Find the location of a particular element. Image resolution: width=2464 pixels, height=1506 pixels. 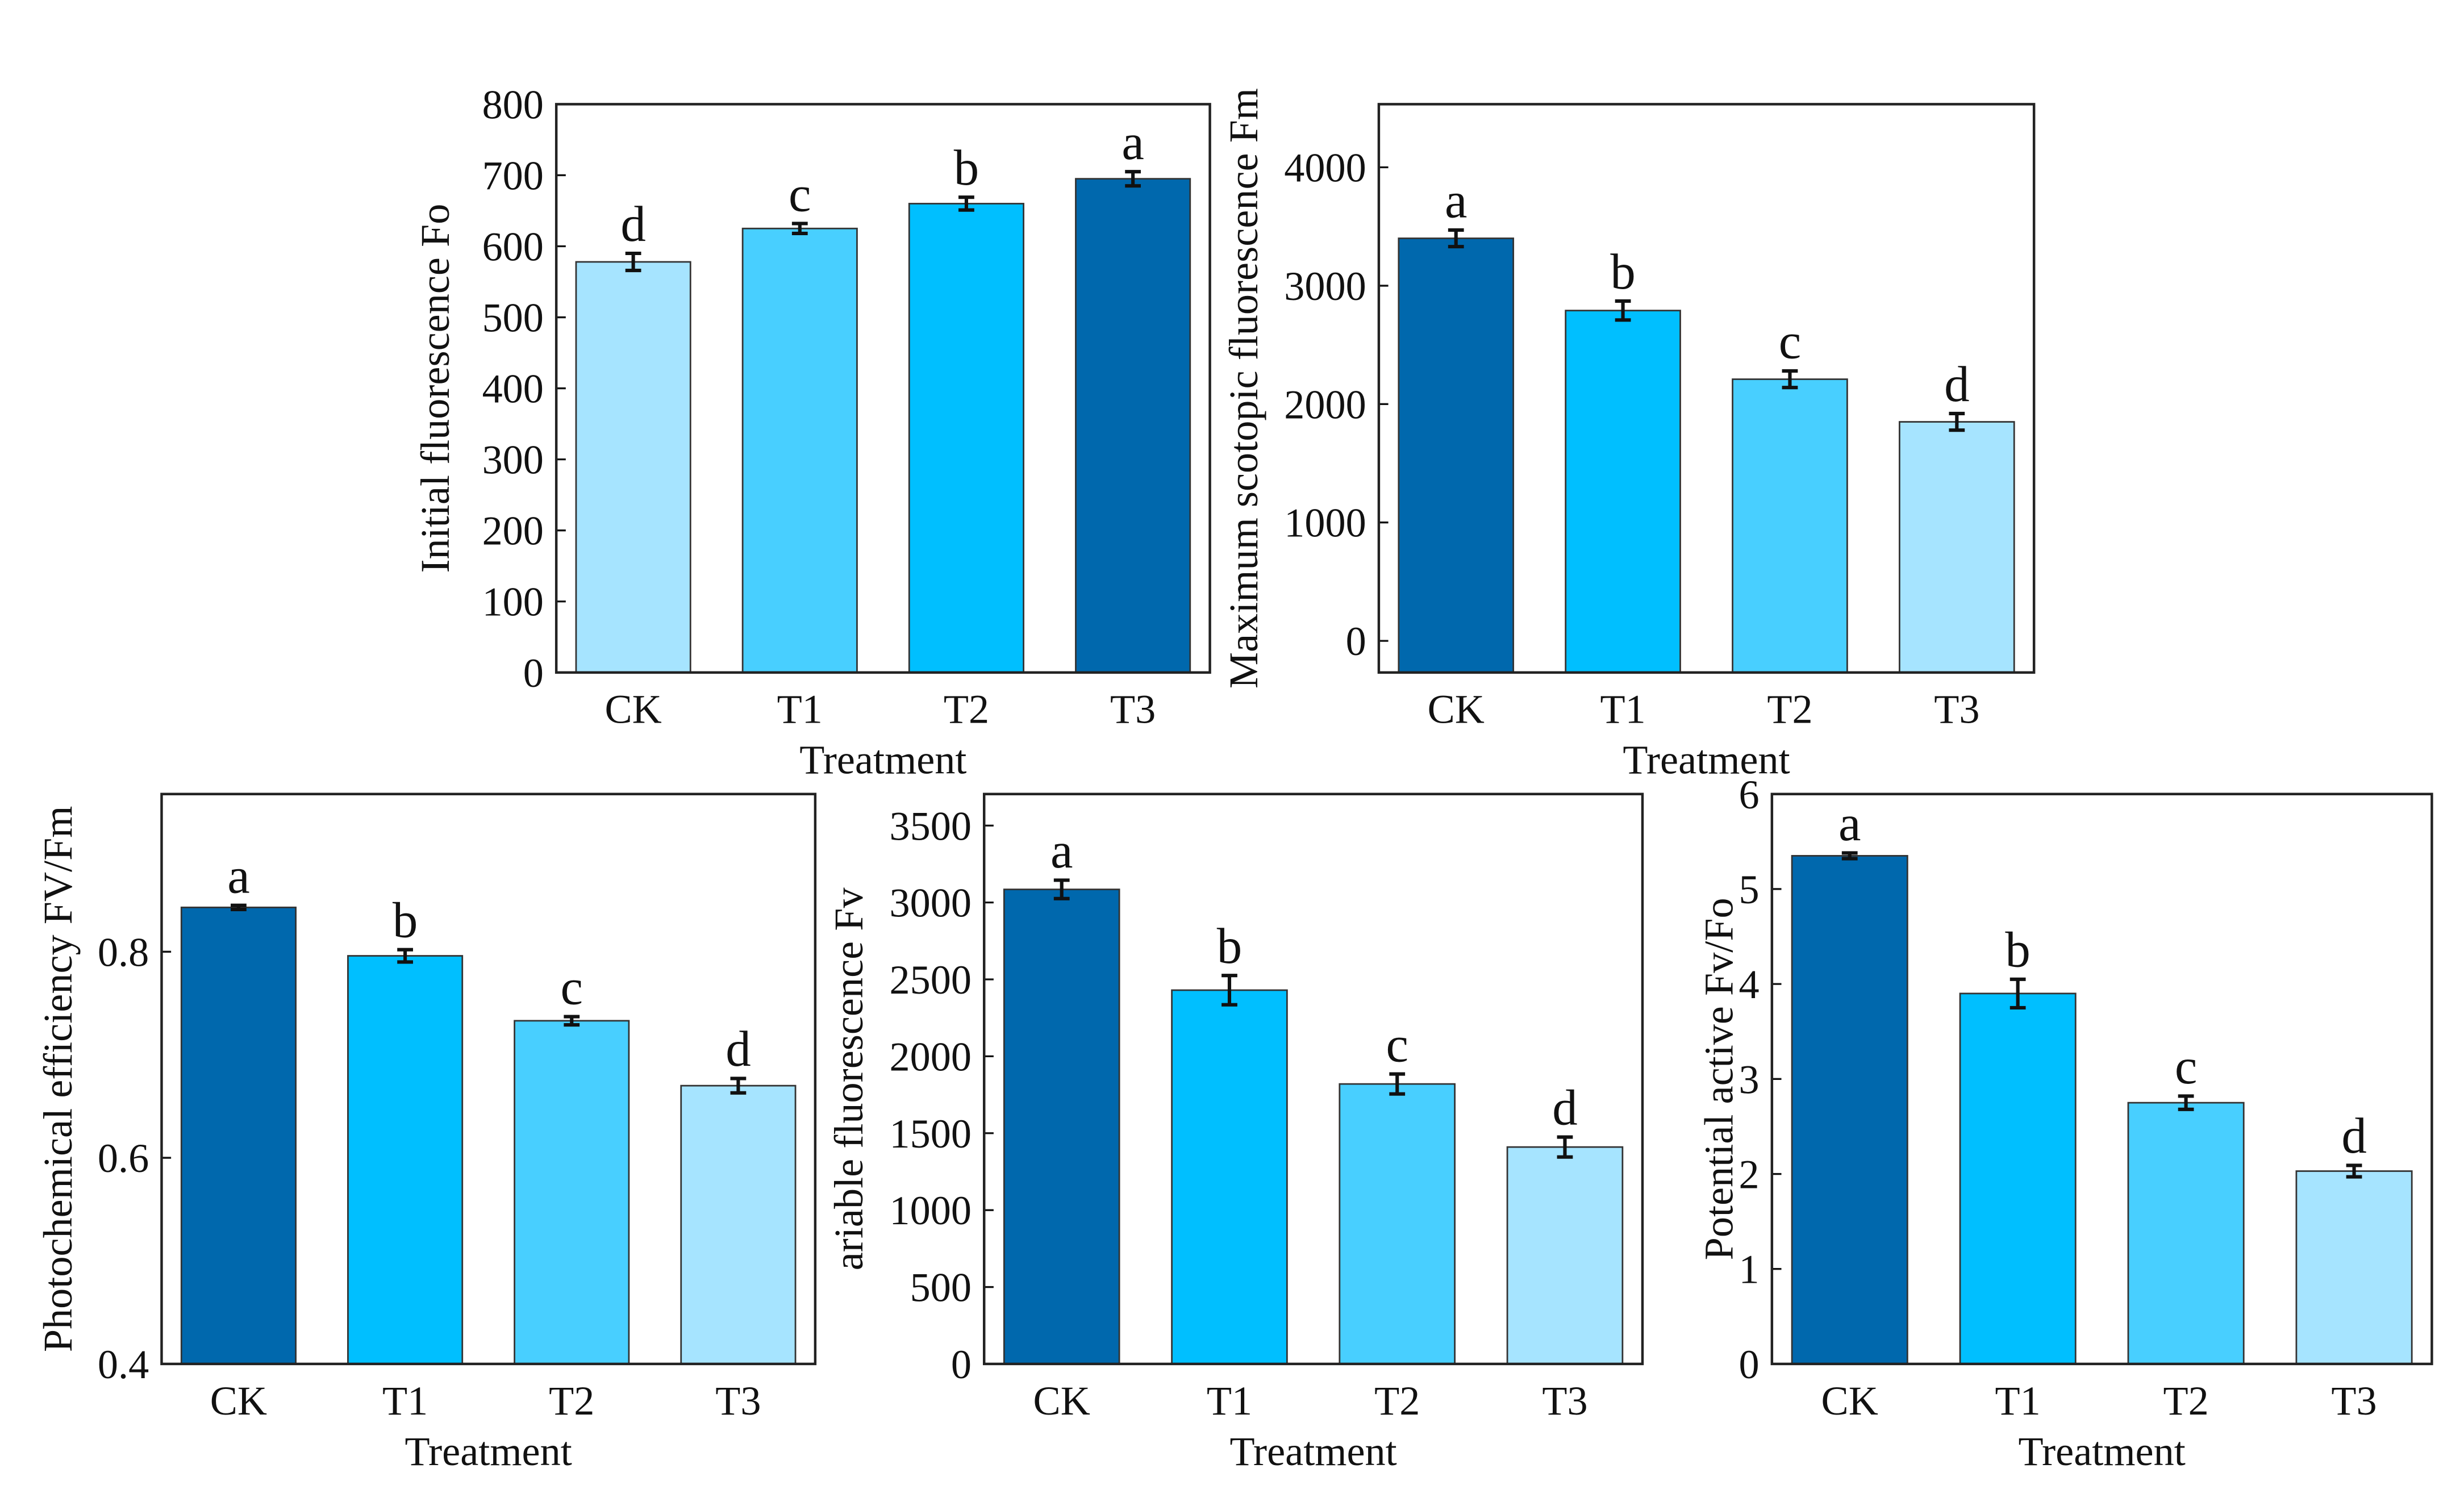

y-tick-label: 1 is located at coordinates (1749, 1269).